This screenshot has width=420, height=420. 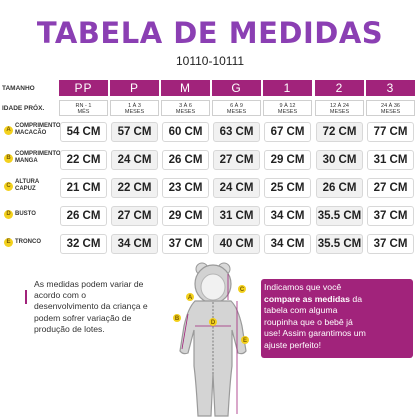 What do you see at coordinates (26, 161) in the screenshot?
I see `measure-label-line: MANGA` at bounding box center [26, 161].